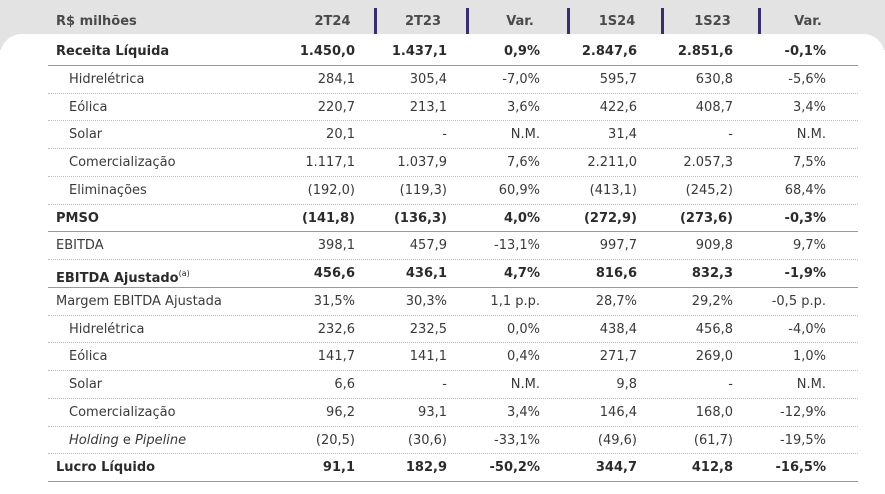 This screenshot has width=885, height=494. Describe the element at coordinates (613, 190) in the screenshot. I see `table-cell: (413,1)` at that location.